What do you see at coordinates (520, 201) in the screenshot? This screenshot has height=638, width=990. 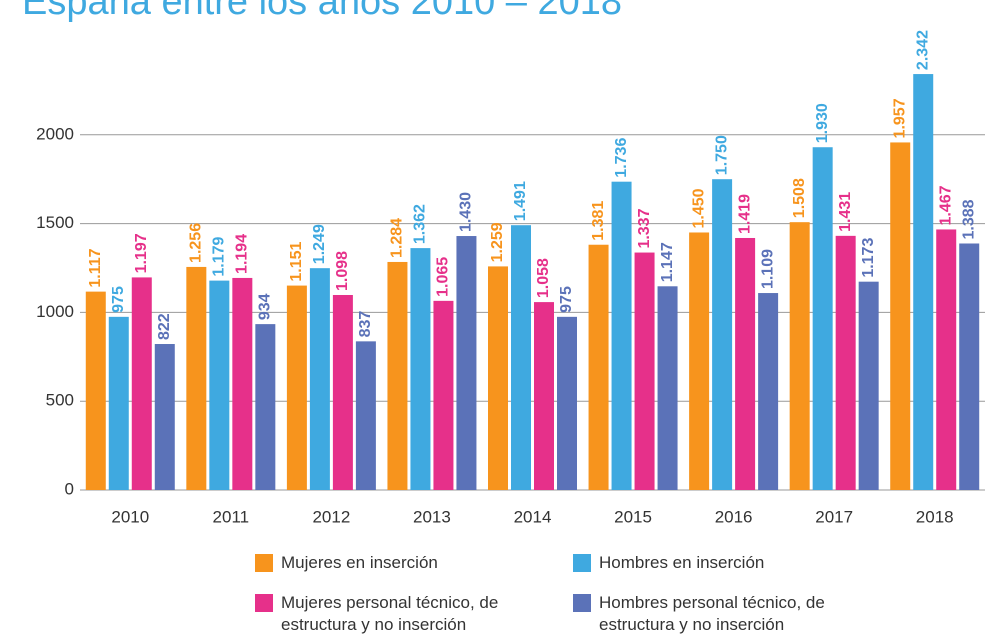 I see `value-label: 1.491` at bounding box center [520, 201].